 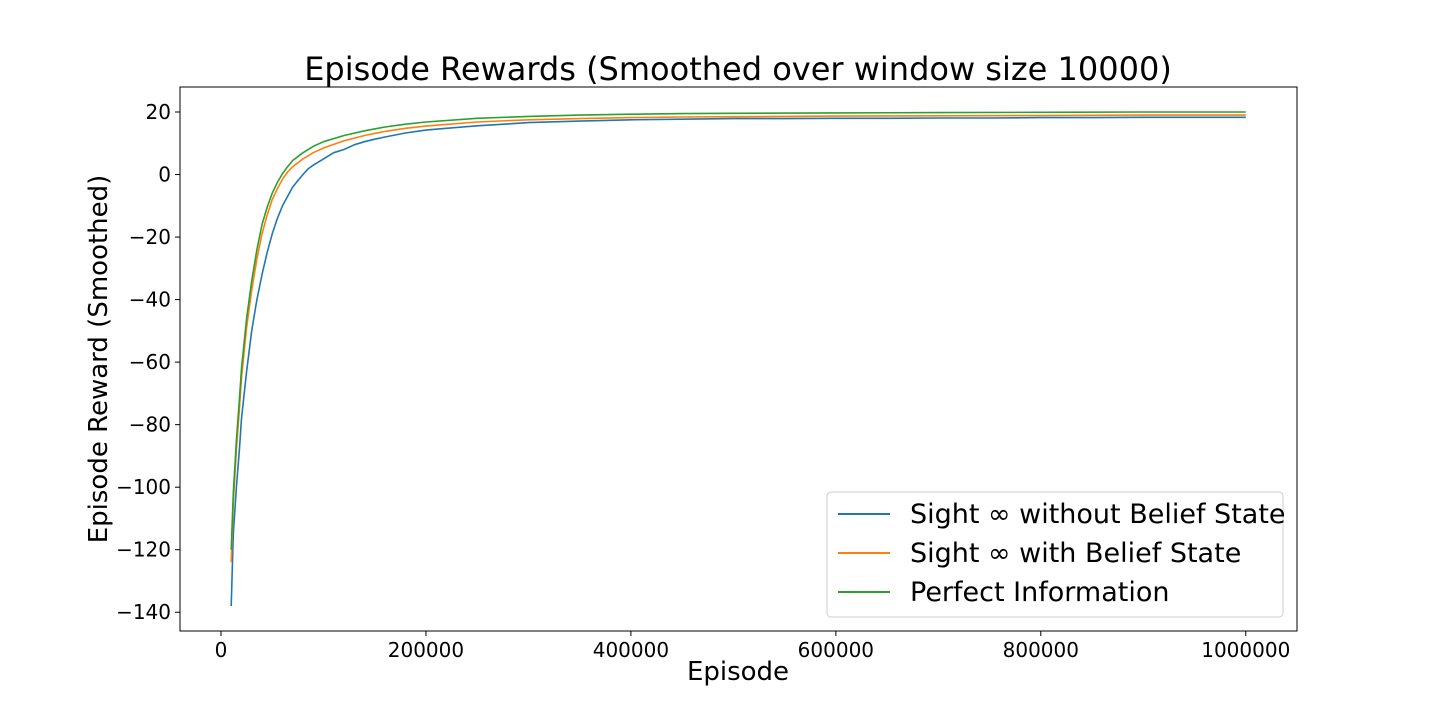 I want to click on y-tick-label: −80, so click(x=150, y=425).